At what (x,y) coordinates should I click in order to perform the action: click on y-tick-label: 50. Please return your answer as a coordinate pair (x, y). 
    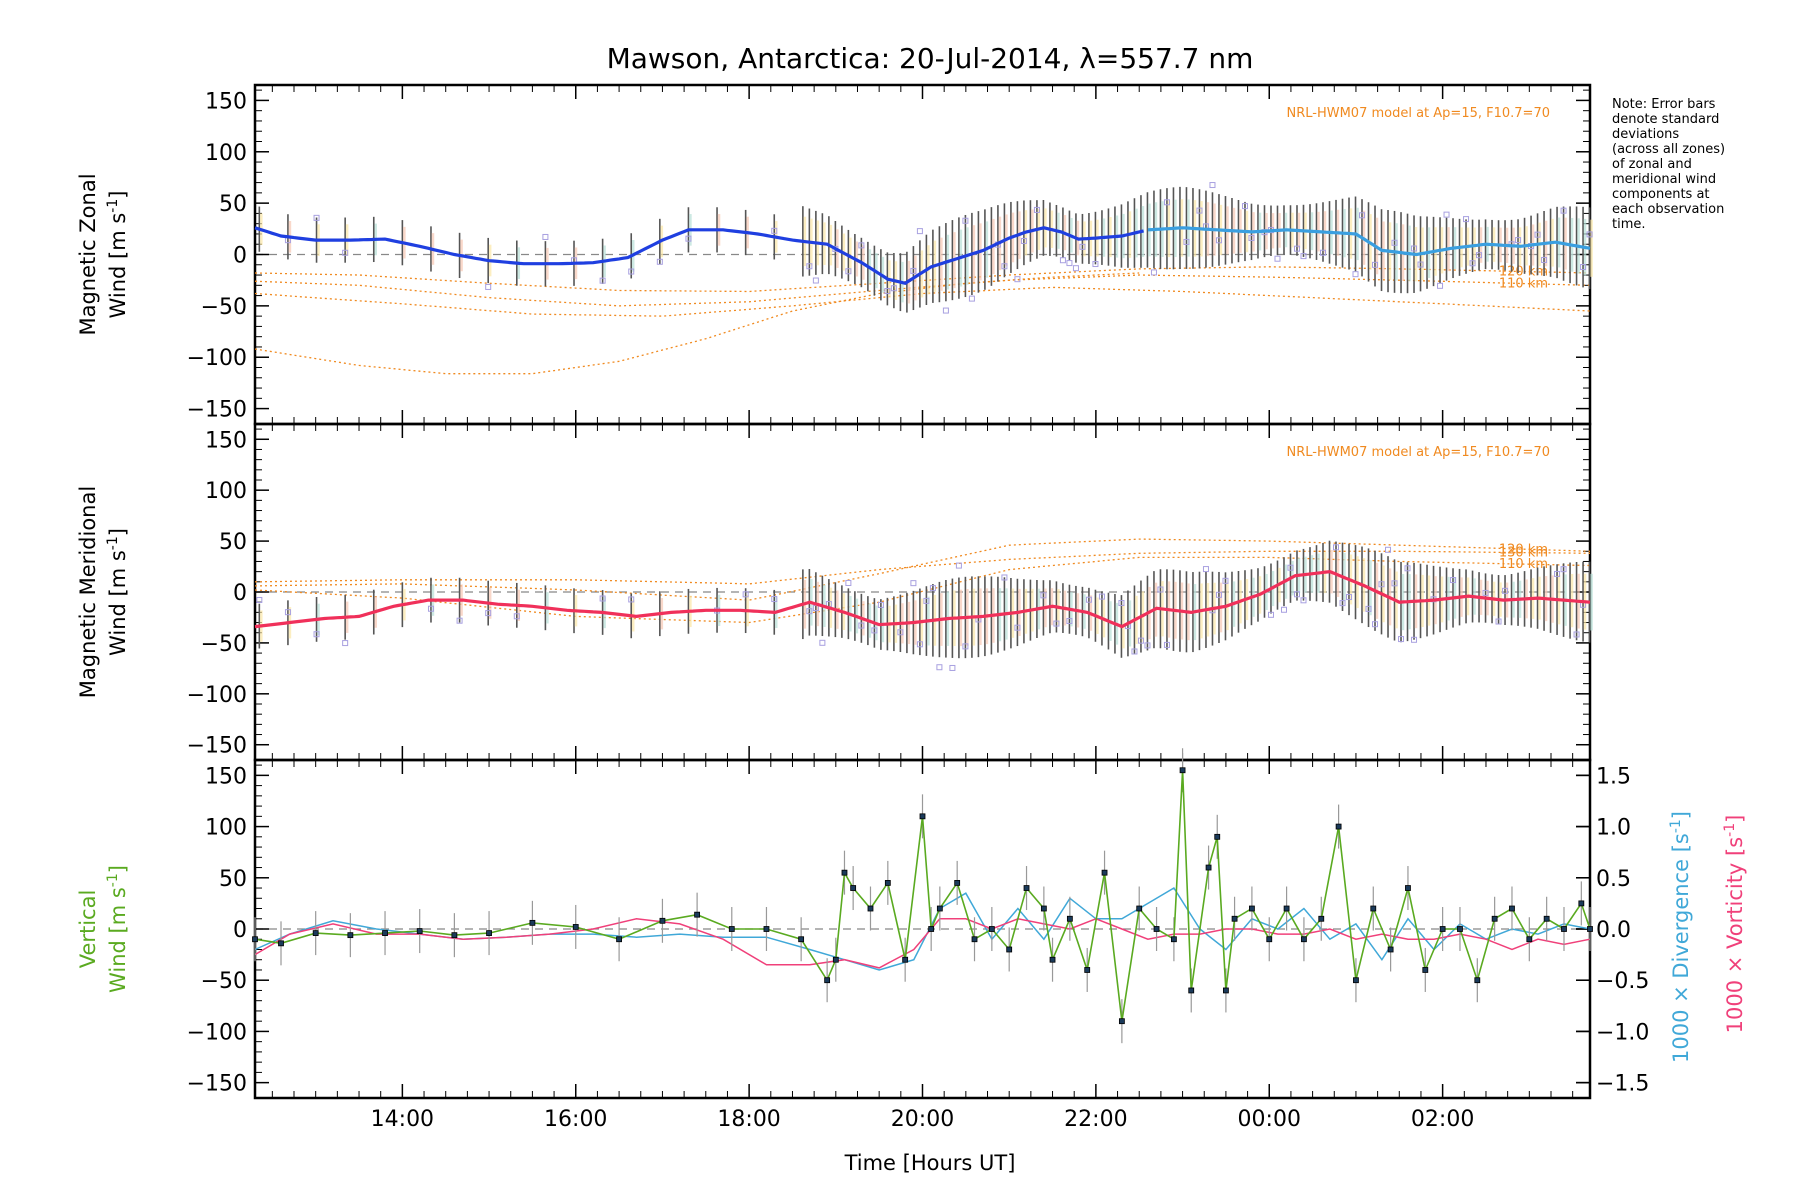
    Looking at the image, I should click on (233, 879).